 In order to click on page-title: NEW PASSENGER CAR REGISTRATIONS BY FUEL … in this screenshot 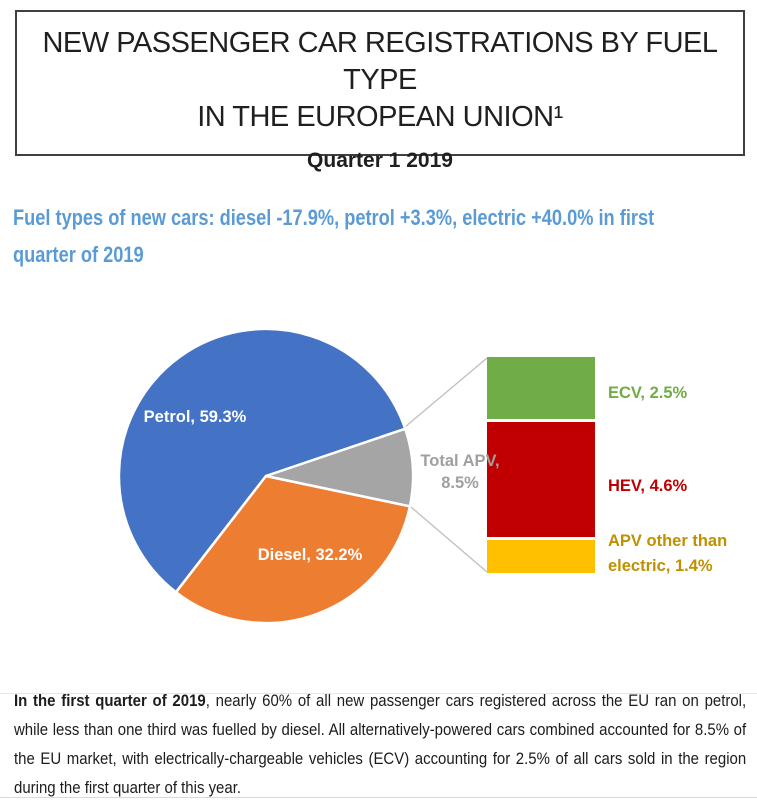, I will do `click(380, 80)`.